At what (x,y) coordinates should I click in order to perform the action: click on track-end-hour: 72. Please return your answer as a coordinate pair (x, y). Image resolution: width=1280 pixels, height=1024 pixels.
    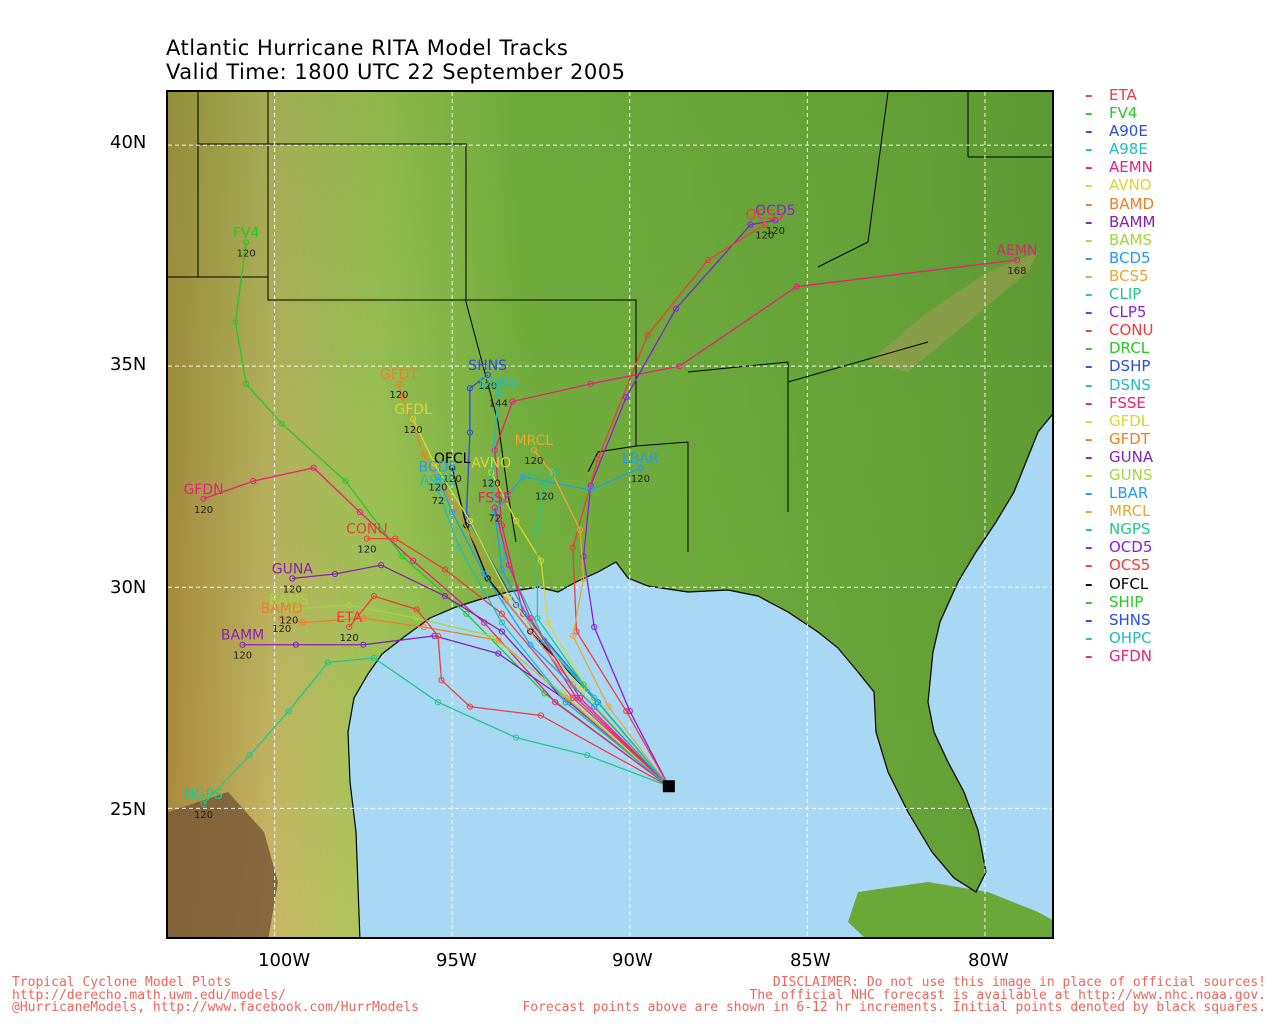
    Looking at the image, I should click on (494, 519).